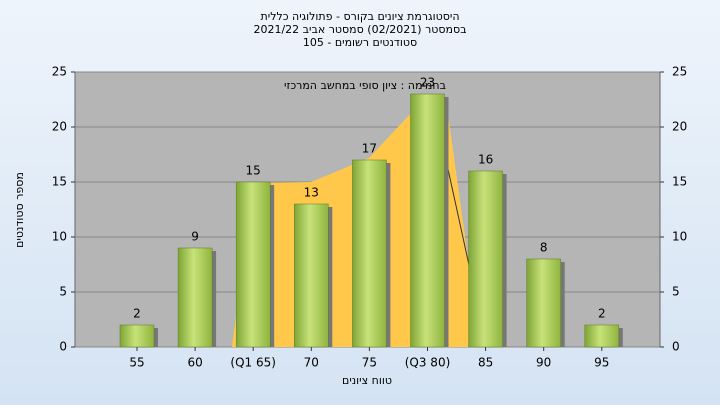 This screenshot has height=409, width=720. I want to click on data-label: 8, so click(544, 248).